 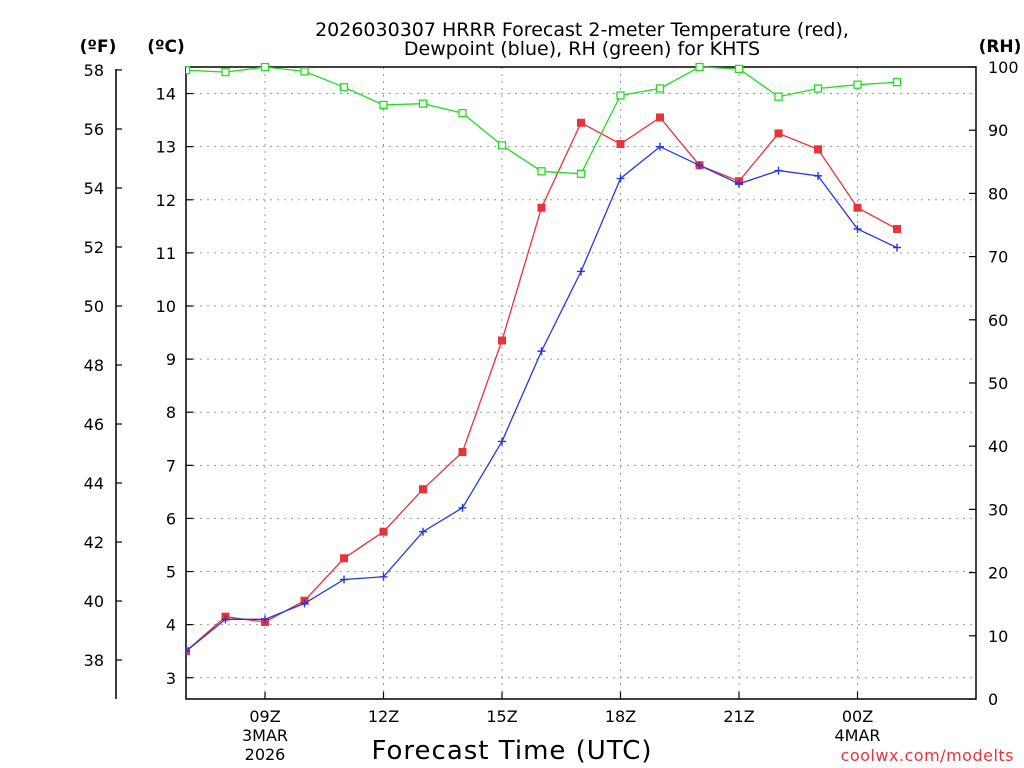 I want to click on fahrenheit-tick-label: 38, so click(x=94, y=660).